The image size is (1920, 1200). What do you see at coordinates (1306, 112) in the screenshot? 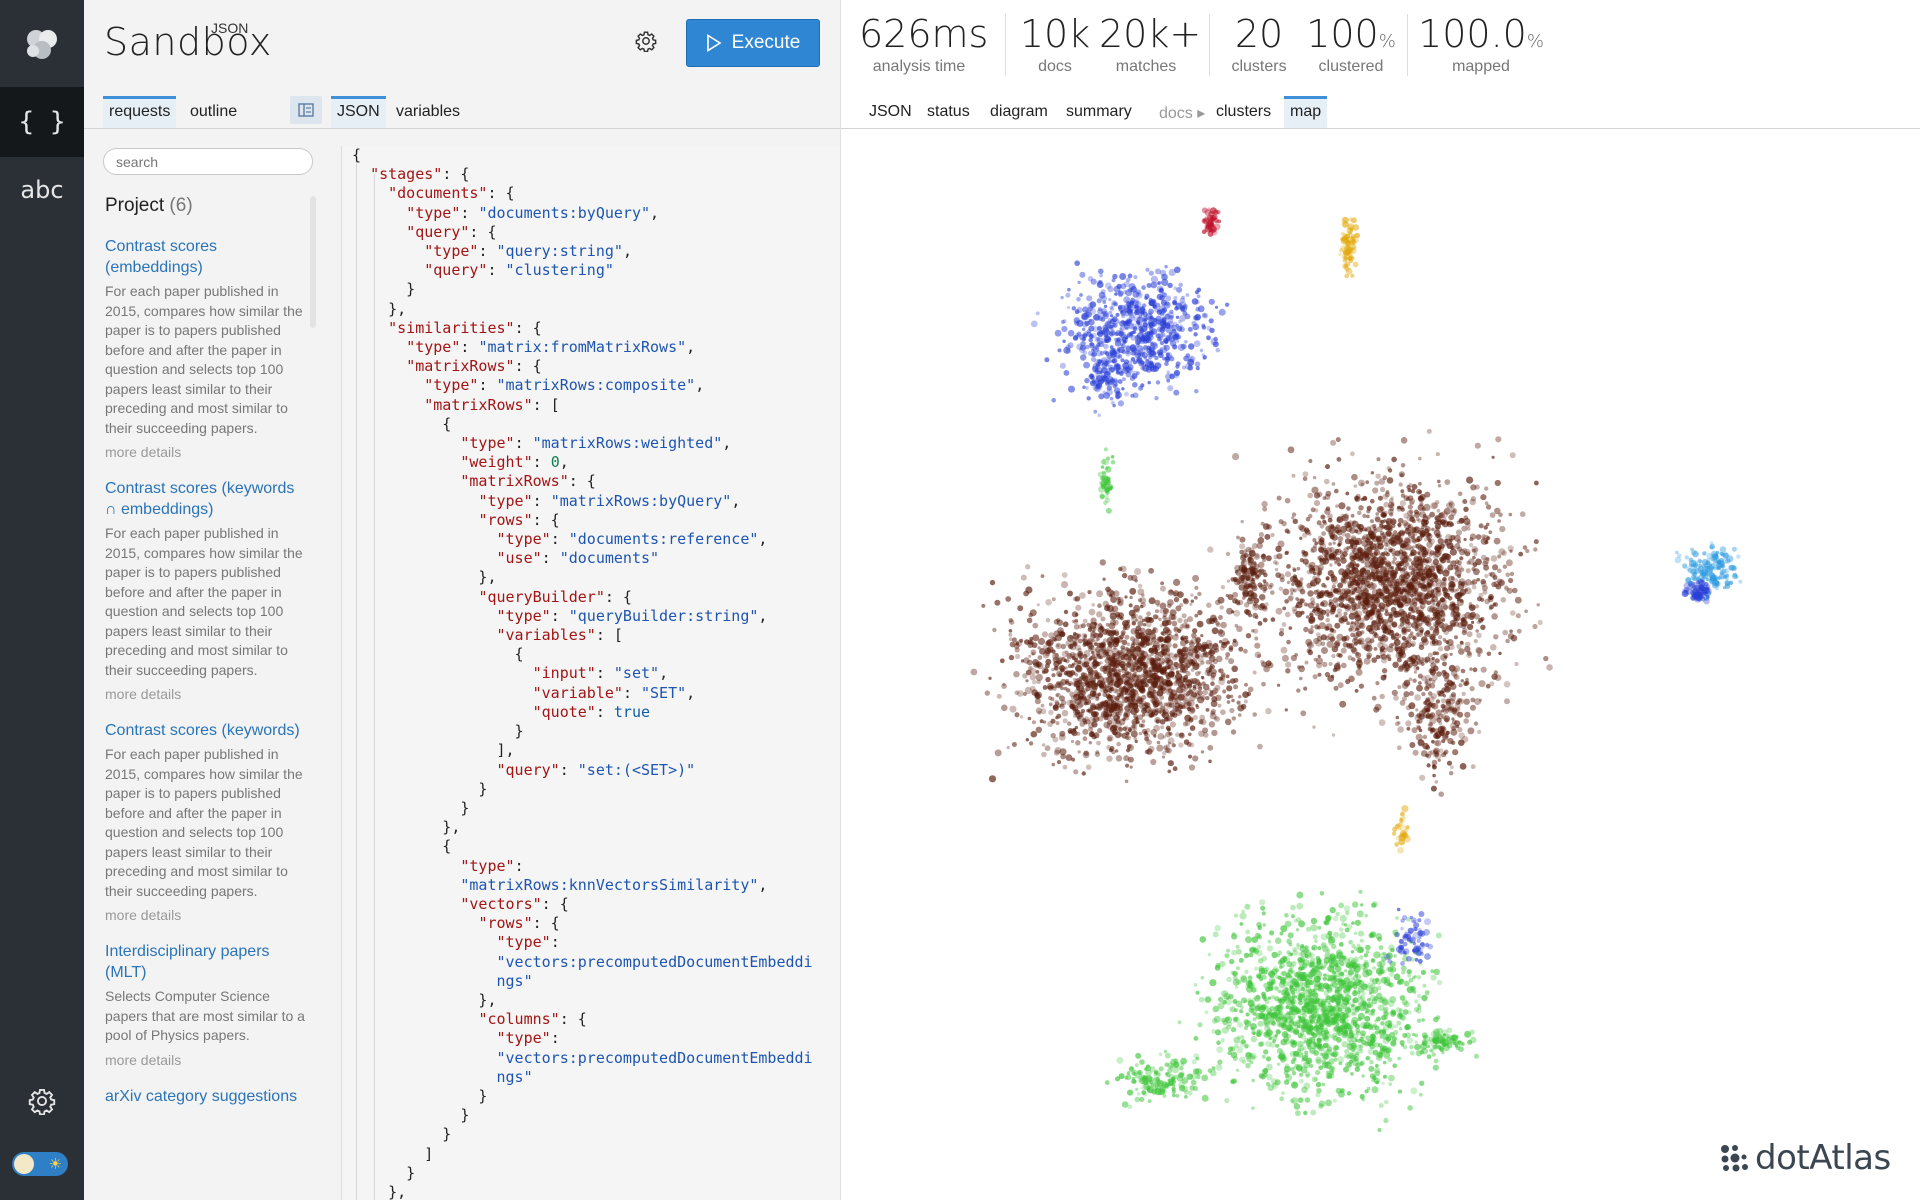
I see `tab-map: map` at bounding box center [1306, 112].